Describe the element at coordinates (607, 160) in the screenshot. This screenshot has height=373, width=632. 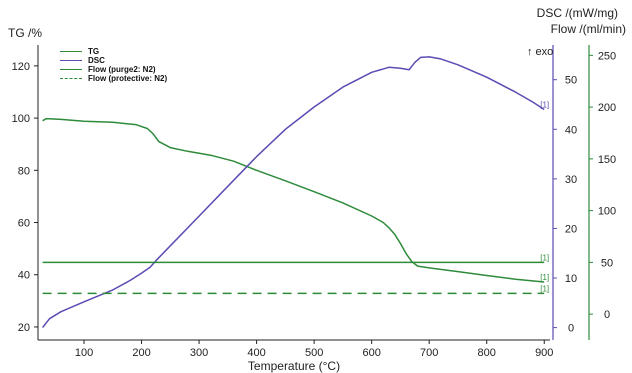
I see `flow-tick-label: 150` at that location.